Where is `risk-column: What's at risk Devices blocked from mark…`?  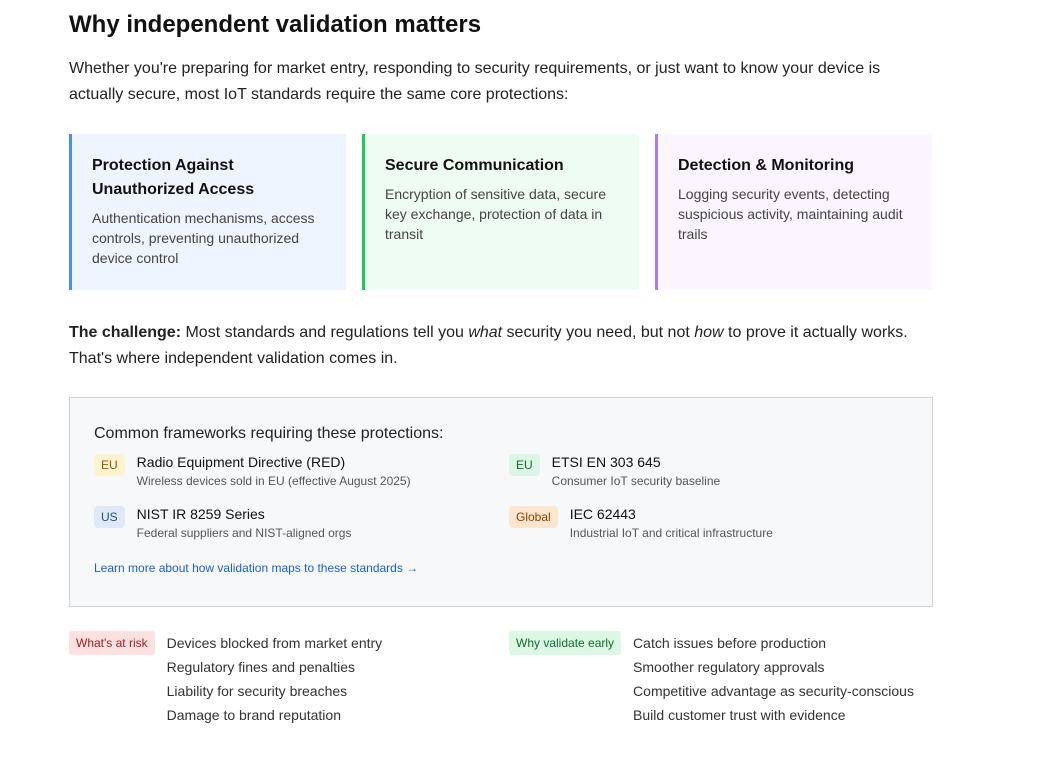
risk-column: What's at risk Devices blocked from mark… is located at coordinates (289, 679).